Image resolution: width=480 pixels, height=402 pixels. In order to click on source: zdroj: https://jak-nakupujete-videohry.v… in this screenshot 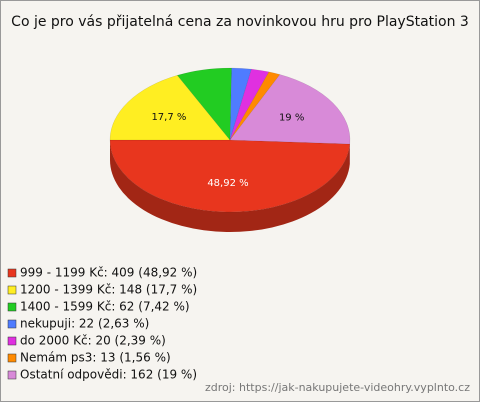, I will do `click(337, 387)`.